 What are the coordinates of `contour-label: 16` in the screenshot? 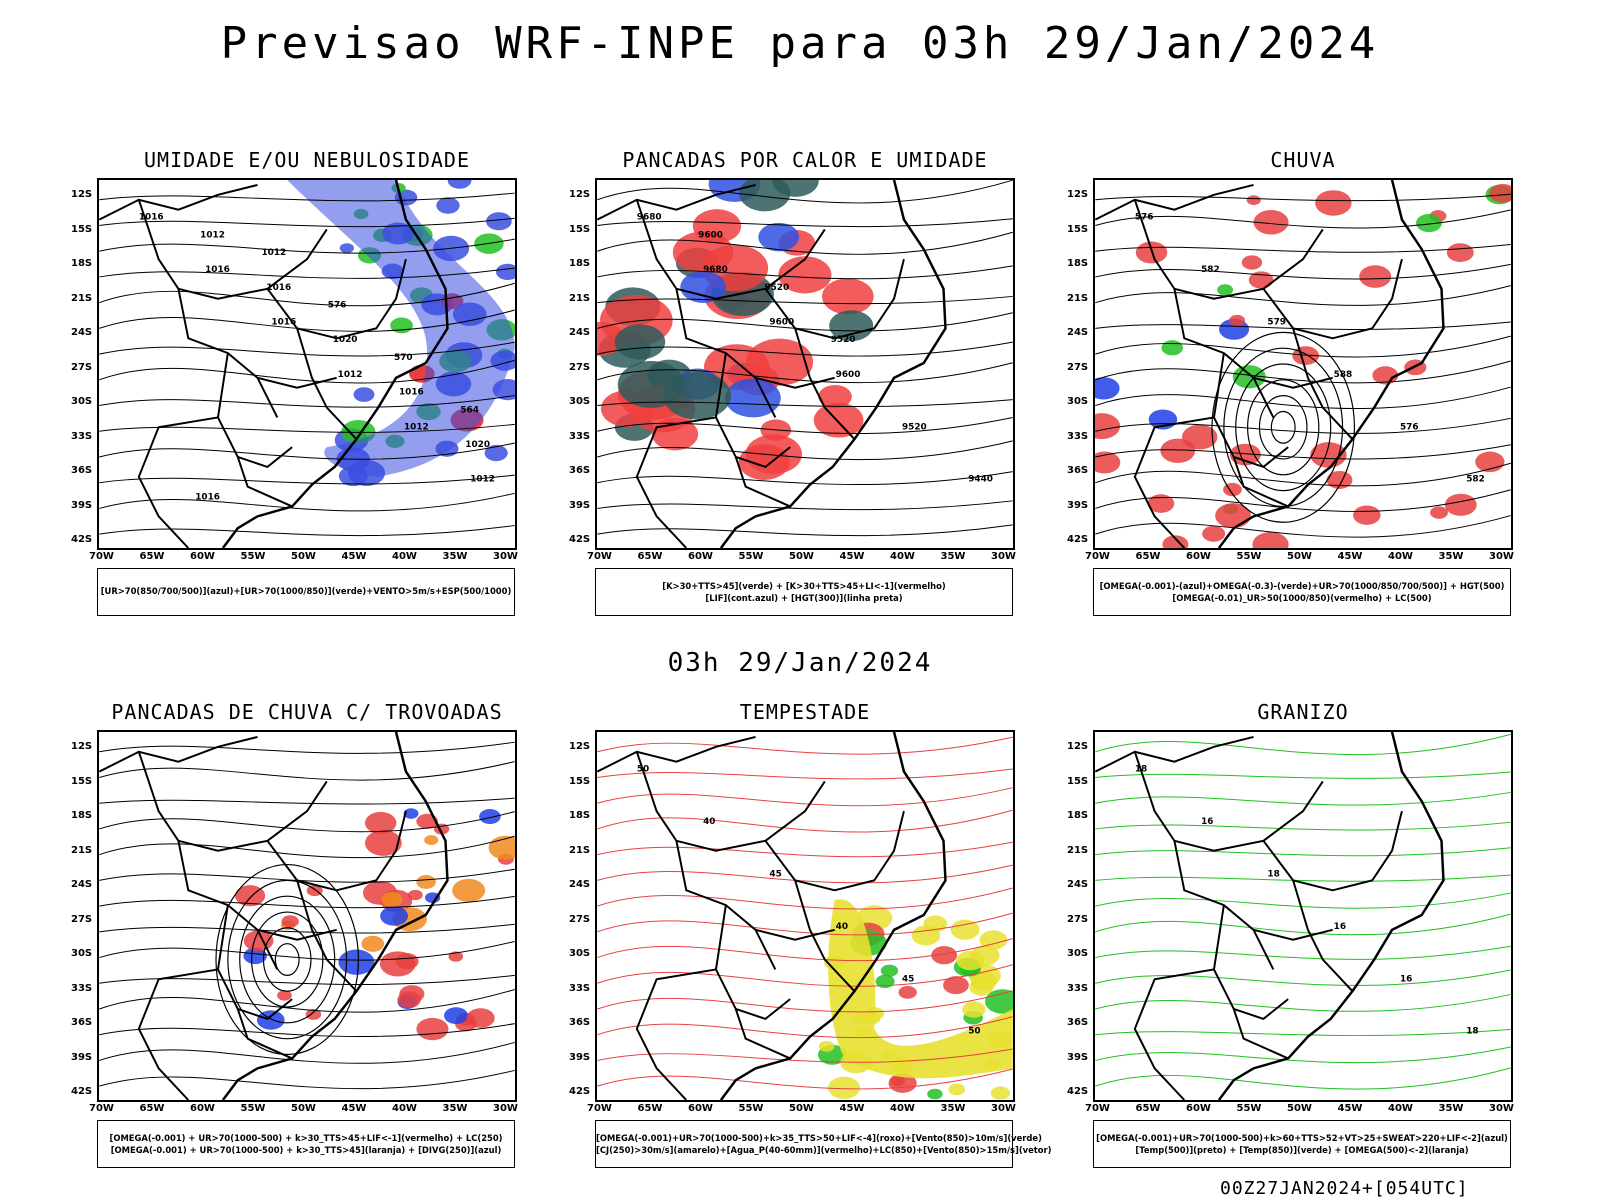 It's located at (1207, 822).